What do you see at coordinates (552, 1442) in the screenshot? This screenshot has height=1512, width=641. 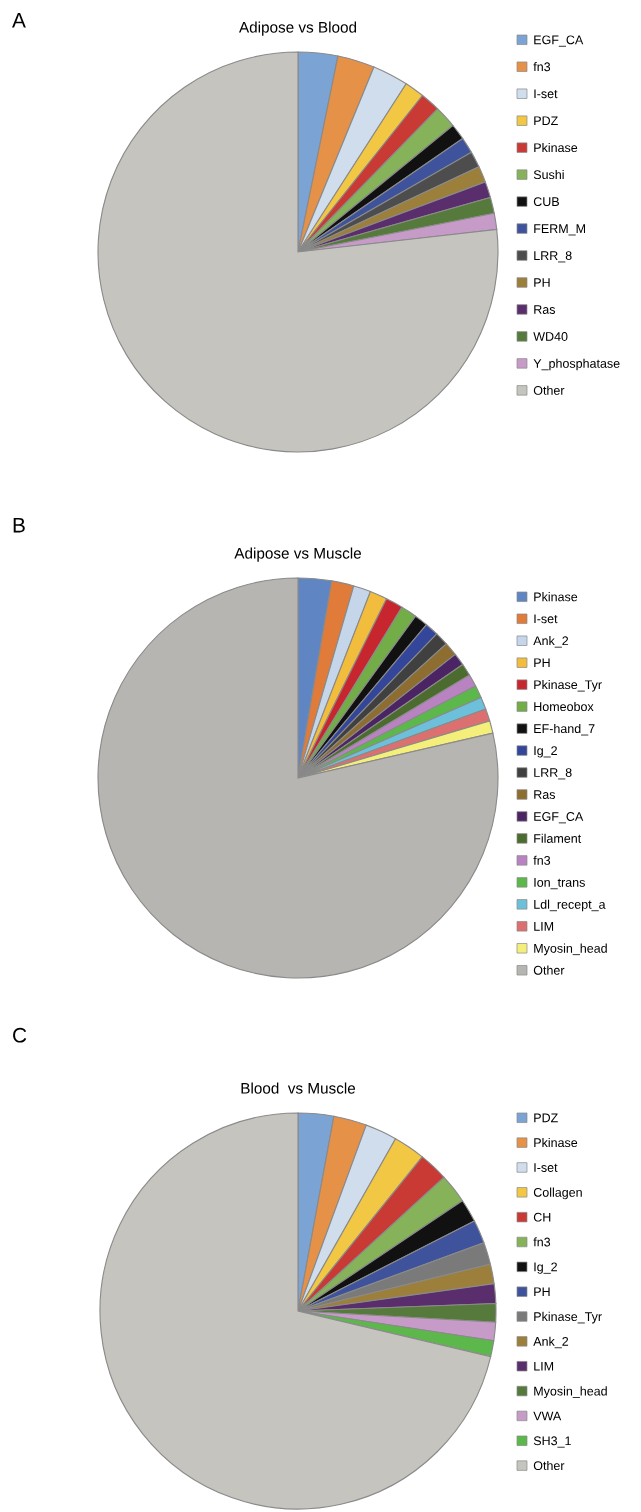 I see `legend-label: SH3_1` at bounding box center [552, 1442].